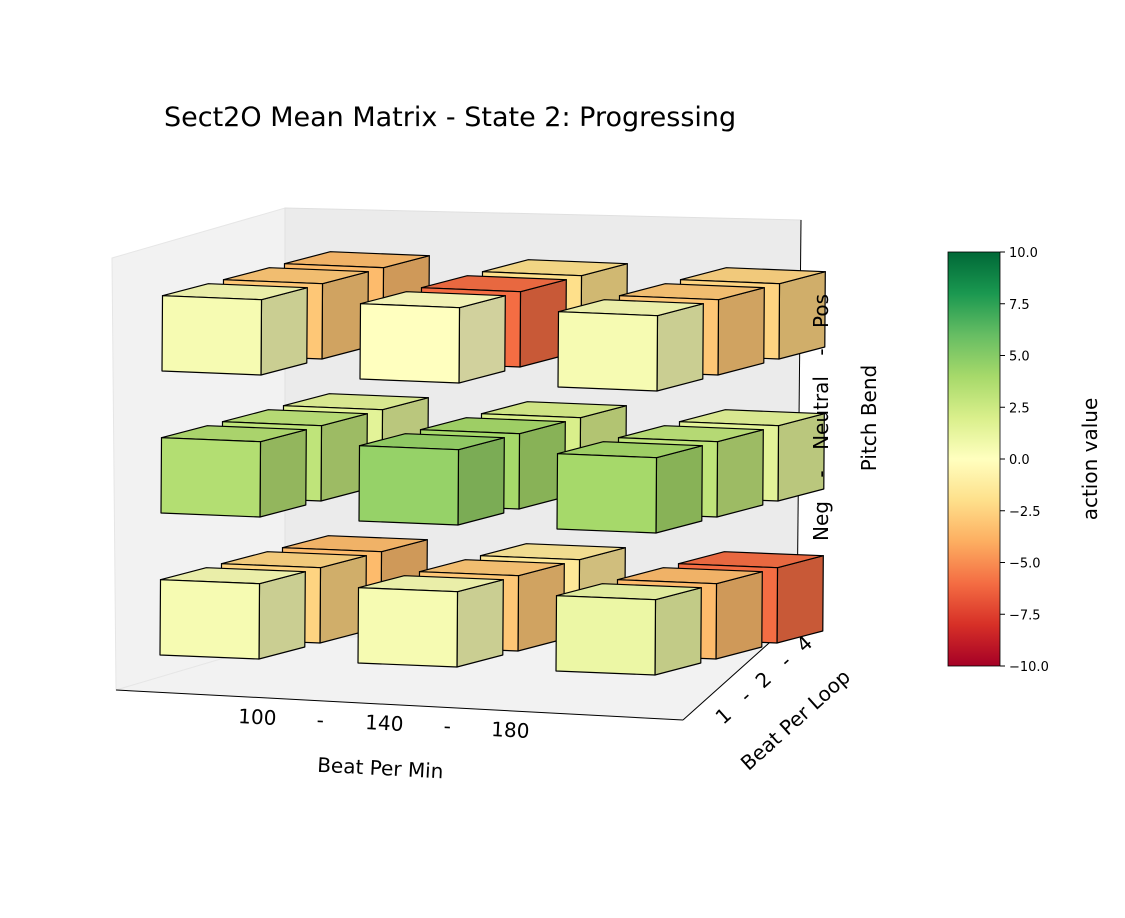 The image size is (1125, 918). Describe the element at coordinates (1025, 615) in the screenshot. I see `colorbar-tick-label: −7.5` at that location.